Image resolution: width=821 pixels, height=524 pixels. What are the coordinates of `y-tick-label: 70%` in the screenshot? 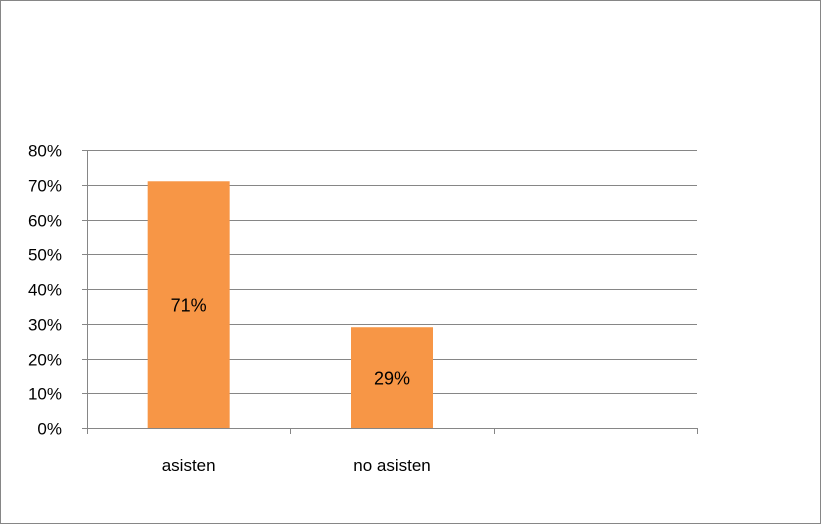 It's located at (45, 186).